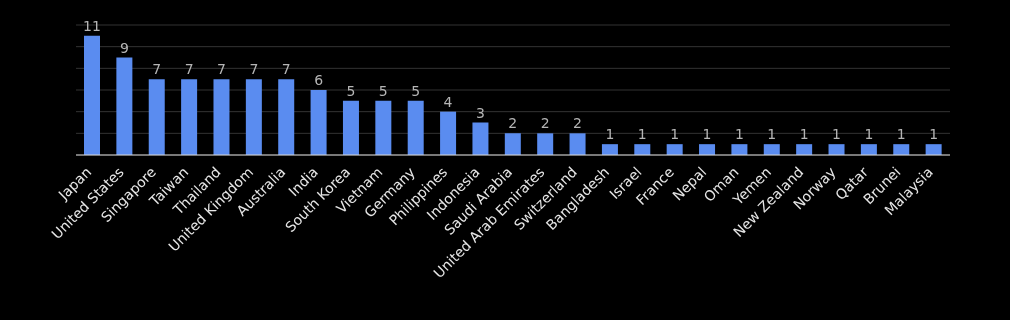  I want to click on data-label: 11, so click(92, 25).